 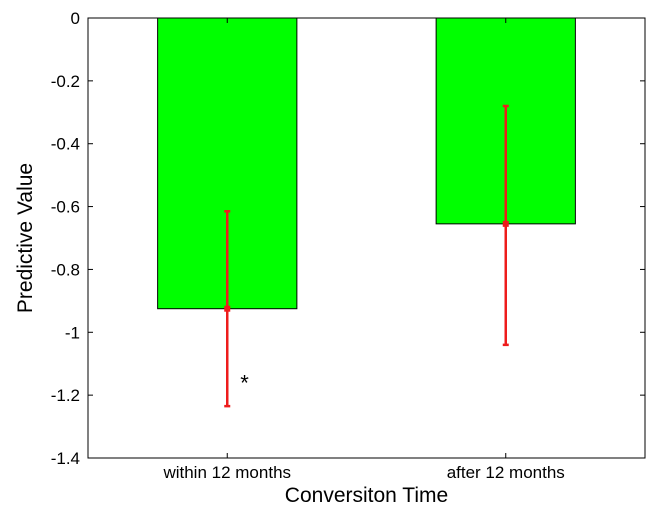 I want to click on y-tick-label: -0.2, so click(x=65, y=81).